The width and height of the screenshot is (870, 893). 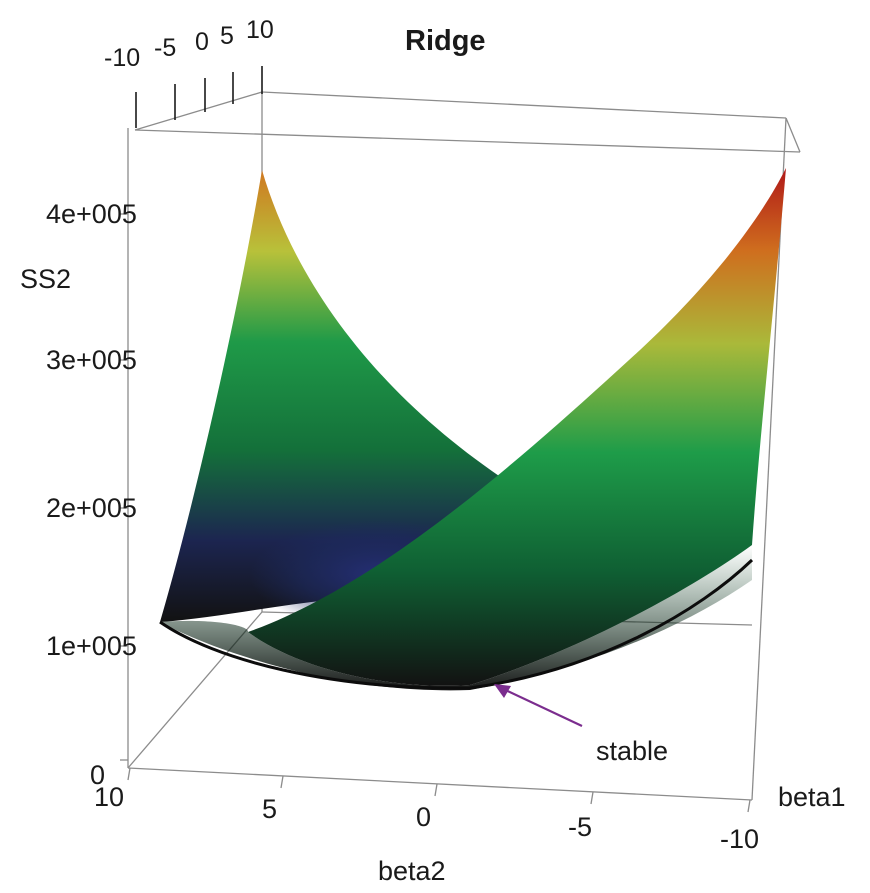 I want to click on surface-front-edge, so click(x=456, y=624).